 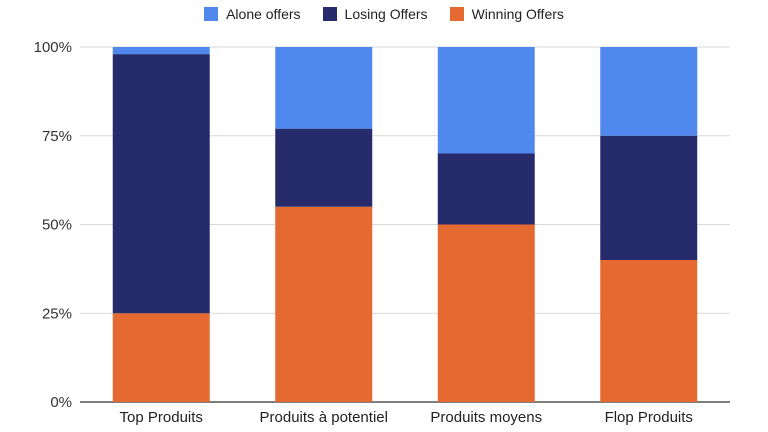 I want to click on y-tick-label: 75%, so click(x=57, y=136).